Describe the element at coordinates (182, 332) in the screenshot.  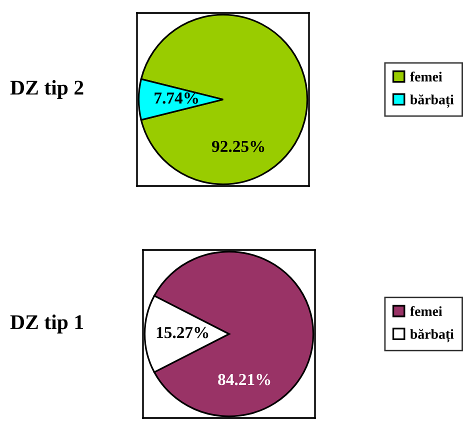
I see `data-label: 15.27%` at that location.